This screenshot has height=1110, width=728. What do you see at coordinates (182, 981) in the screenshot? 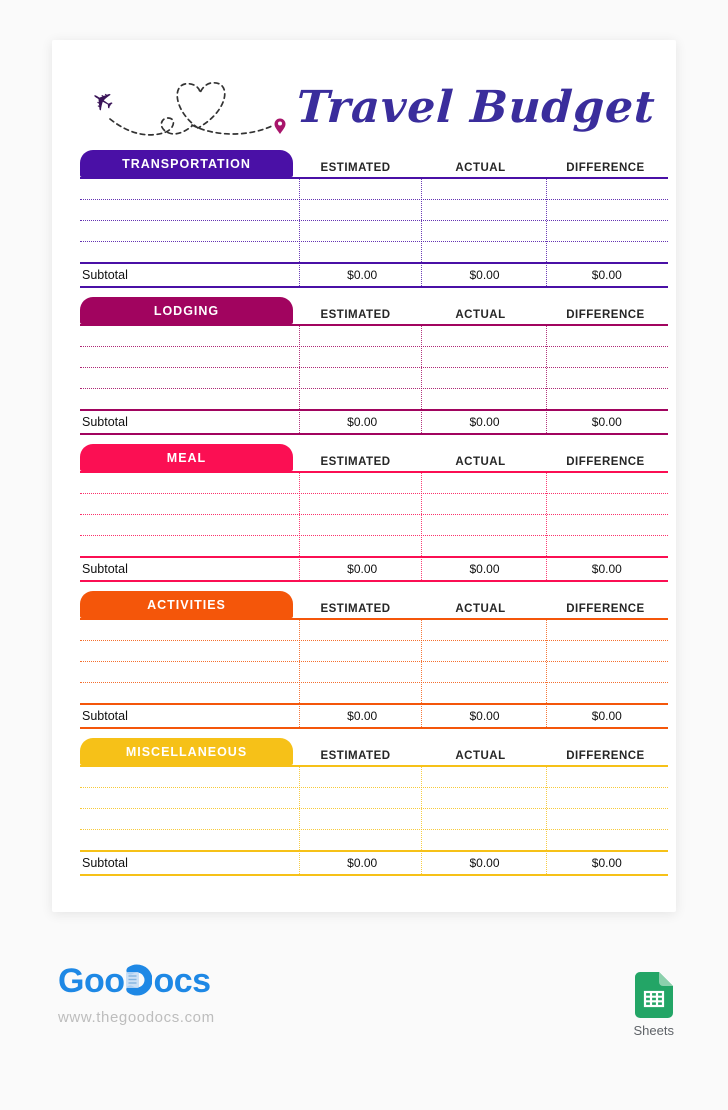
I see `logo-text-suffix: ocs` at bounding box center [182, 981].